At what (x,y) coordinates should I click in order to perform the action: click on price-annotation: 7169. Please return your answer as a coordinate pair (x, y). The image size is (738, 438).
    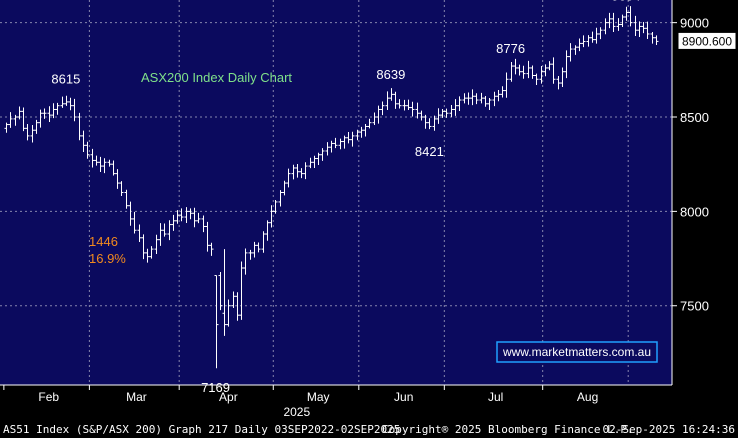
    Looking at the image, I should click on (215, 387).